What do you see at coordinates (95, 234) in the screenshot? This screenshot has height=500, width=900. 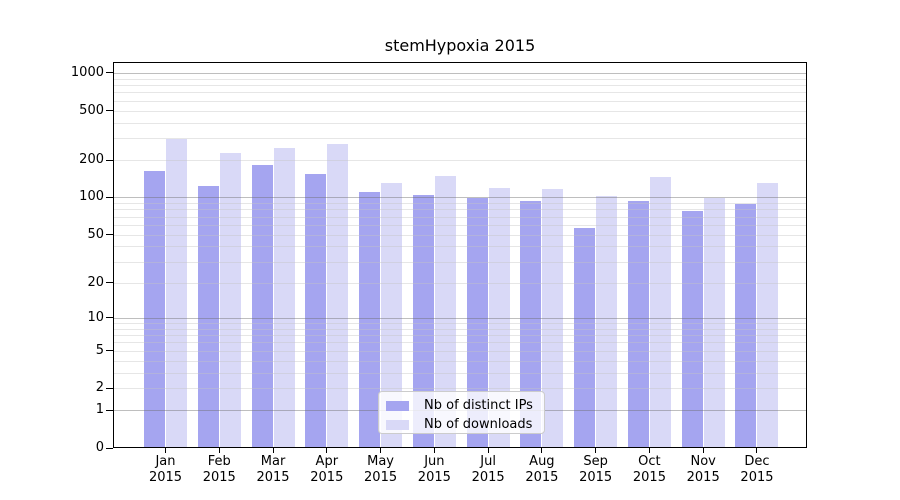 I see `y-tick-label: 50` at bounding box center [95, 234].